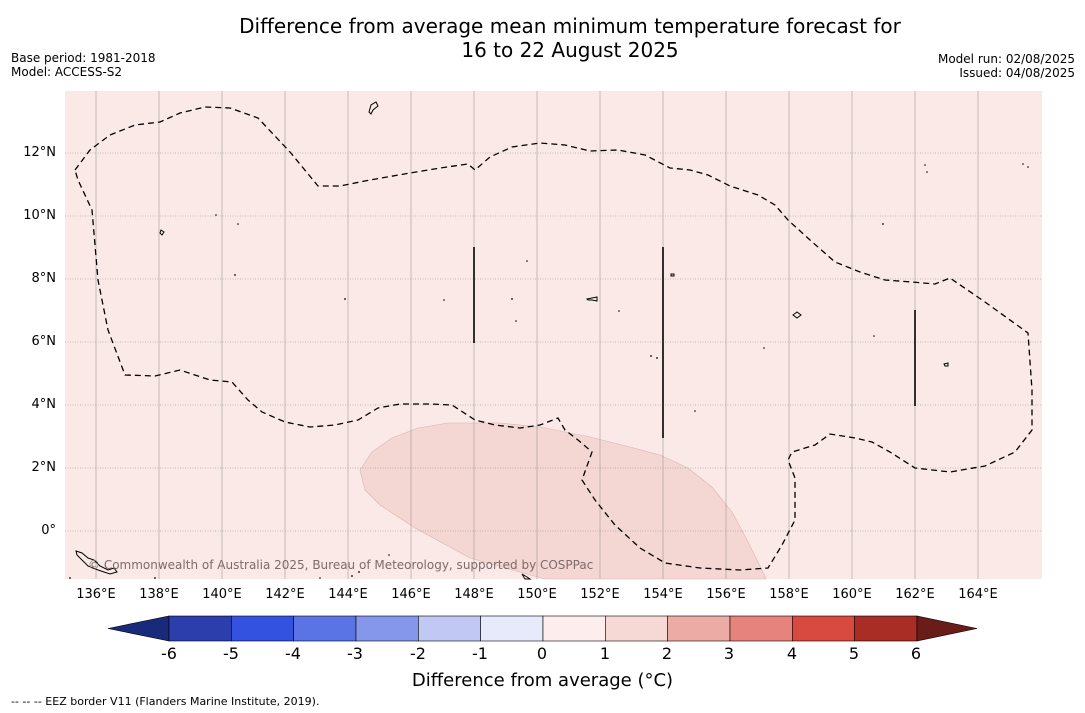 The image size is (1085, 713). I want to click on colorbar-label: -5, so click(231, 653).